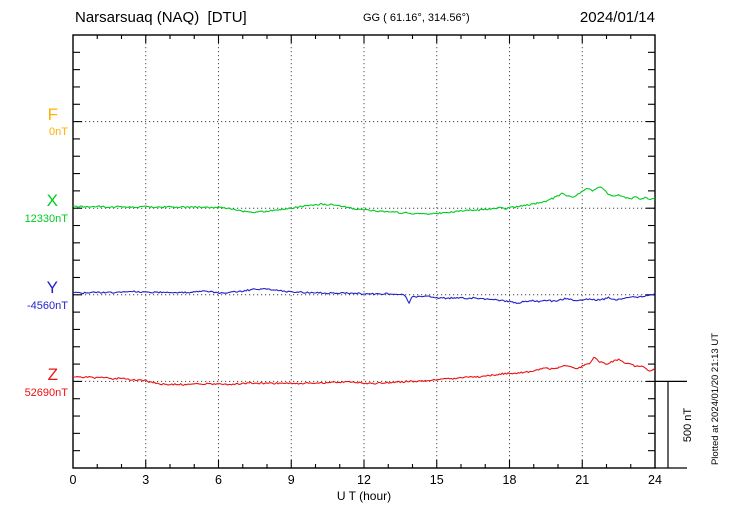 The height and width of the screenshot is (520, 730). What do you see at coordinates (58, 132) in the screenshot?
I see `baseline-value-f: 0nT` at bounding box center [58, 132].